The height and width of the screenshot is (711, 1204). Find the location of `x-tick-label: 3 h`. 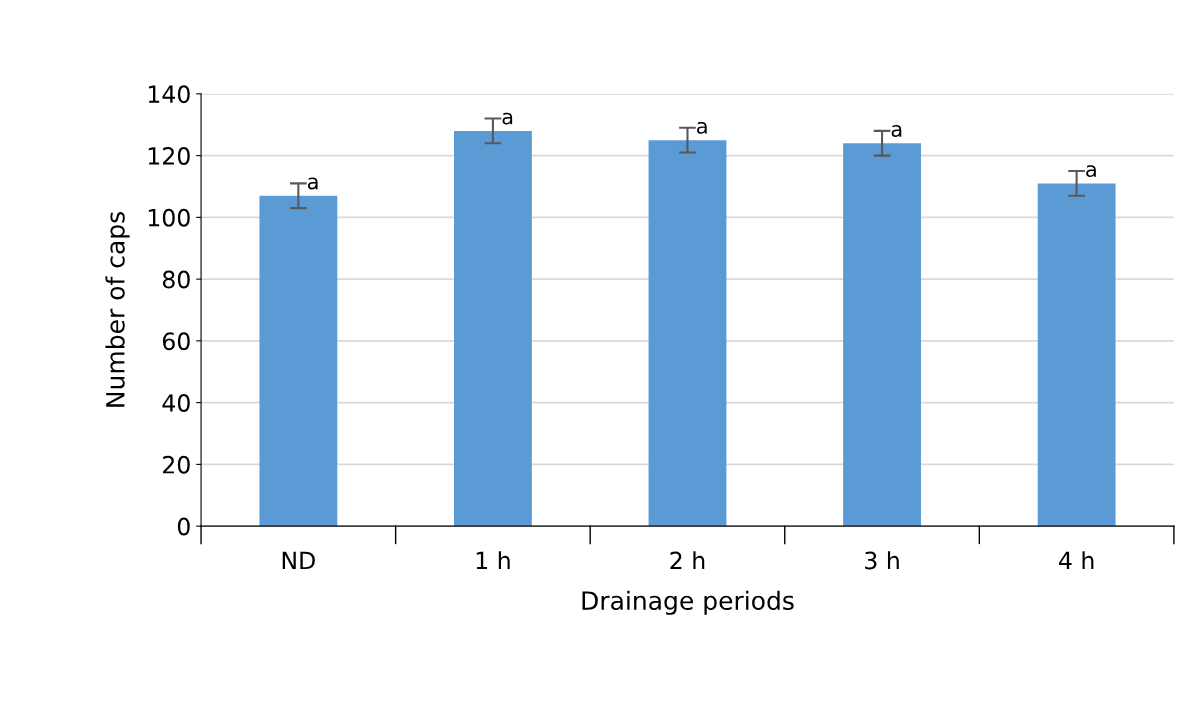

x-tick-label: 3 h is located at coordinates (882, 560).